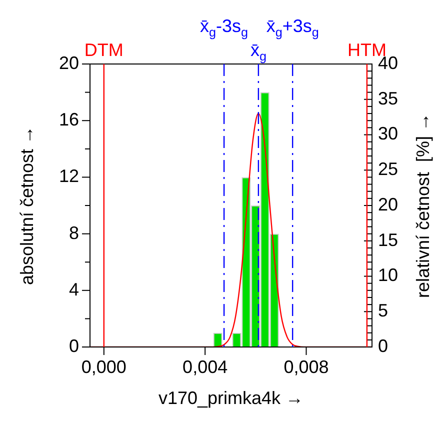 This screenshot has width=444, height=421. What do you see at coordinates (383, 346) in the screenshot?
I see `y2-tick-label: 0` at bounding box center [383, 346].